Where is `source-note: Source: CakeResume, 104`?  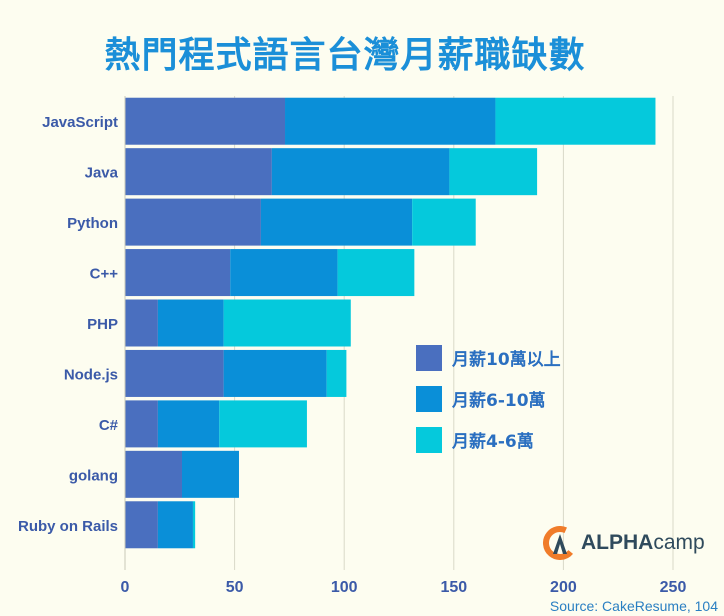
source-note: Source: CakeResume, 104 is located at coordinates (633, 606).